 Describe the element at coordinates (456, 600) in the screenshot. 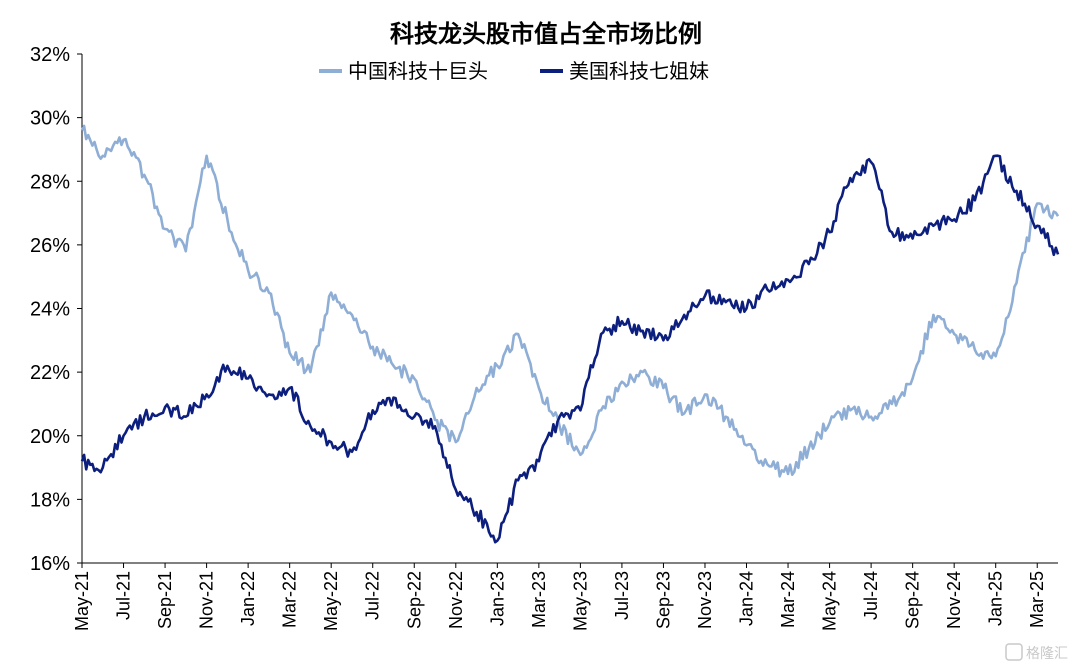

I see `x-tick-label: Nov-22` at that location.